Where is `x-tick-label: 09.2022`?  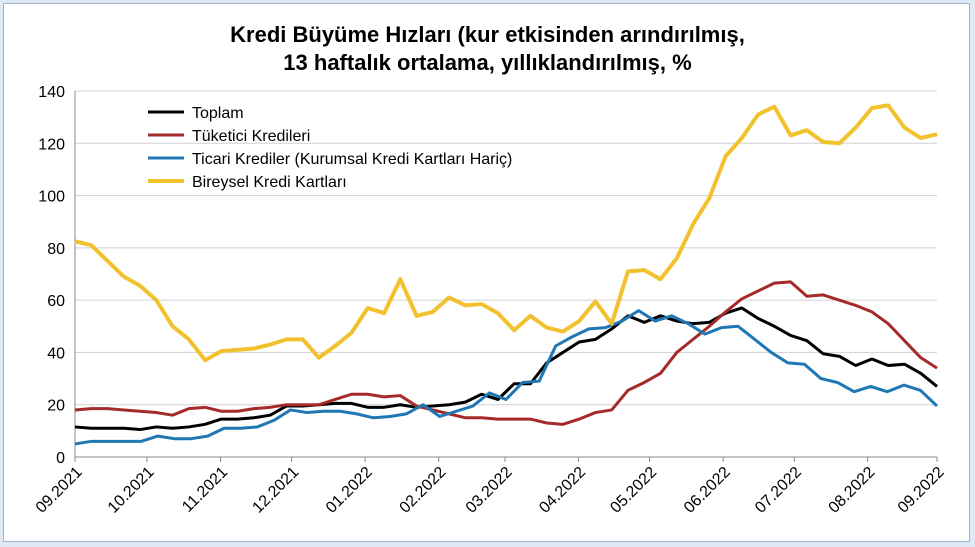
x-tick-label: 09.2022 is located at coordinates (921, 490).